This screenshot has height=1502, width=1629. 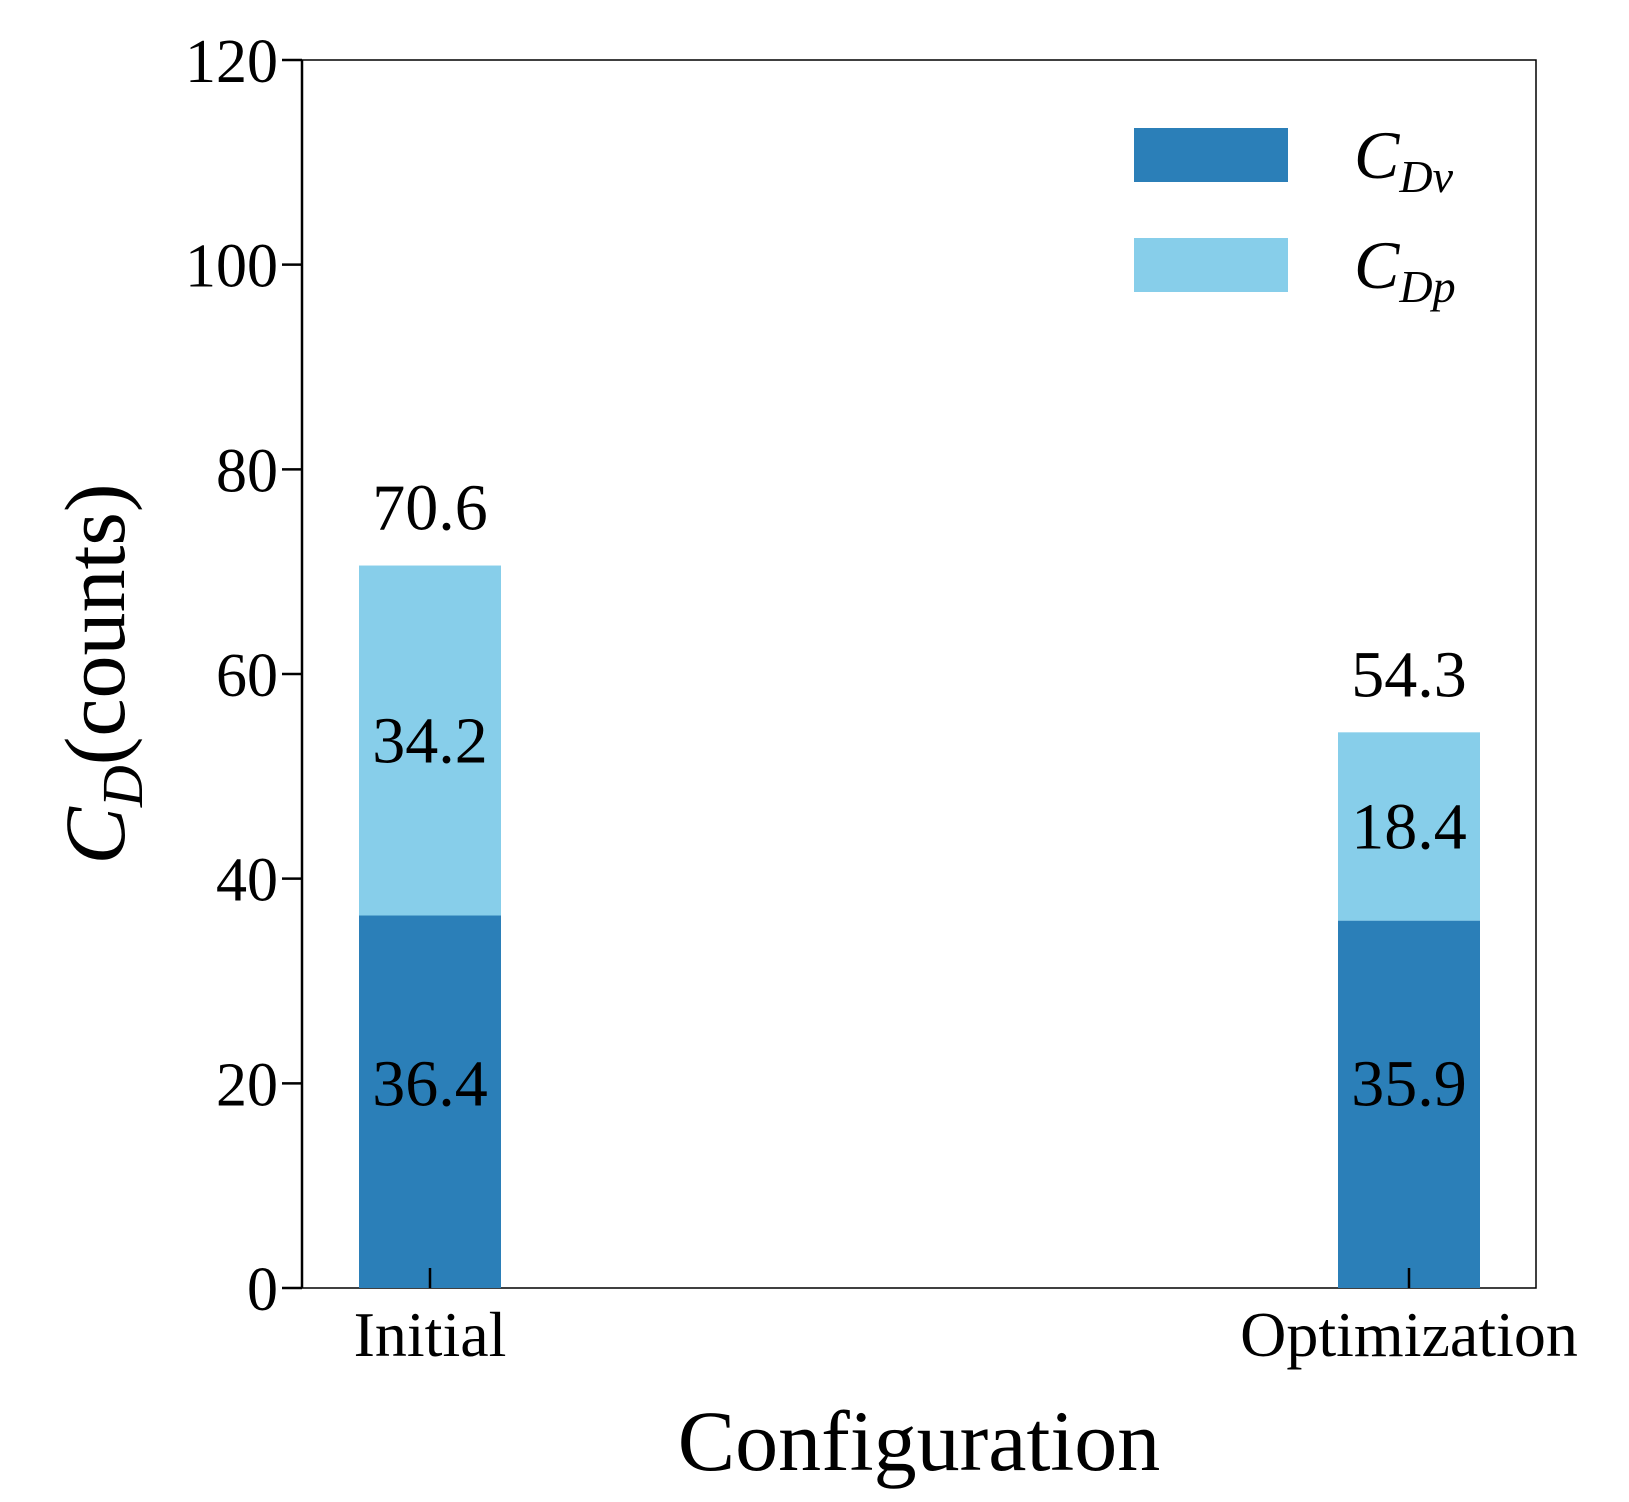 What do you see at coordinates (919, 1441) in the screenshot?
I see `x-axis-title: Configuration` at bounding box center [919, 1441].